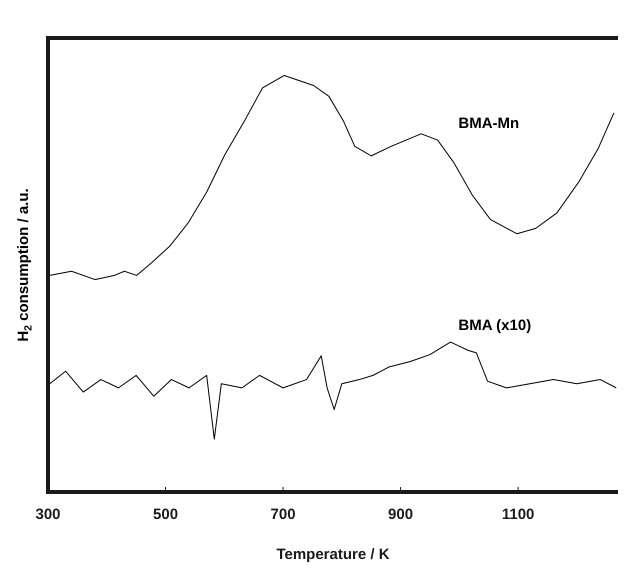  I want to click on x-tick-label: 900, so click(401, 515).